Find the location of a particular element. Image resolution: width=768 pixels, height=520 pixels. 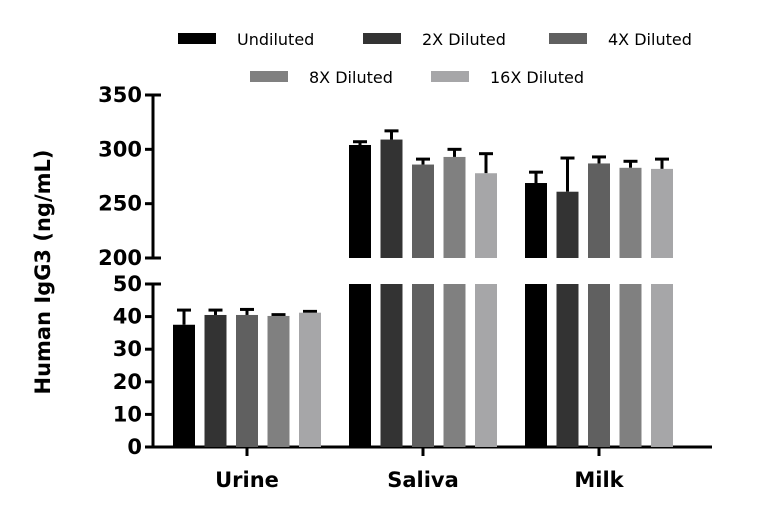

y-tick-label: 200 is located at coordinates (120, 258).